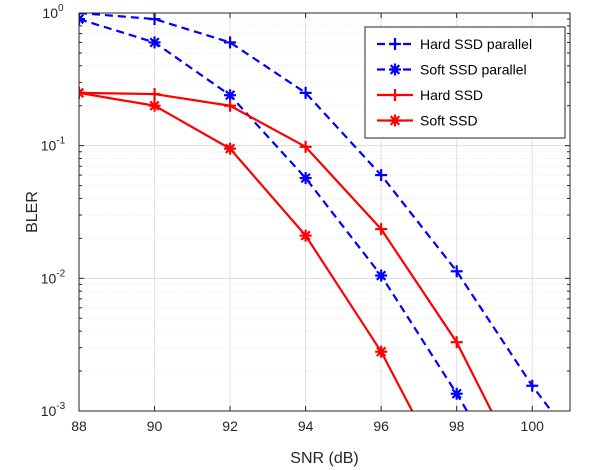  Describe the element at coordinates (32, 212) in the screenshot. I see `y-axis-title: BLER` at that location.